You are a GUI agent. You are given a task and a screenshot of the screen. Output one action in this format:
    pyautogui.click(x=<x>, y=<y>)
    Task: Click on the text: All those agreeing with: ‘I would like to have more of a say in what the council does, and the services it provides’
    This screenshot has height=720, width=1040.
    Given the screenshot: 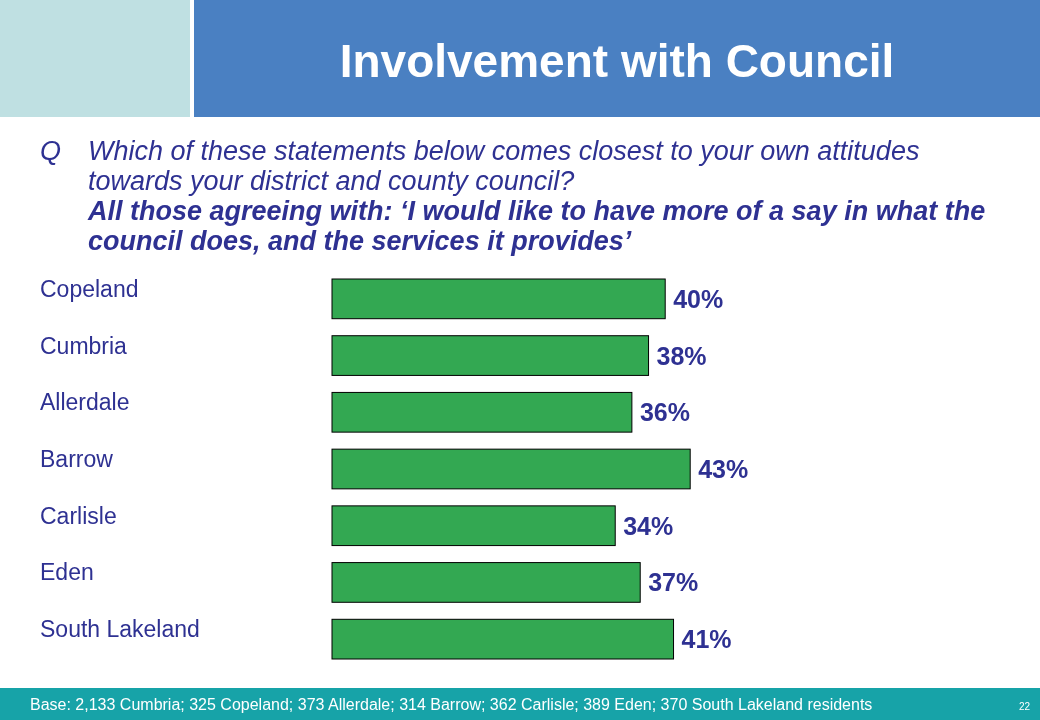 What is the action you would take?
    pyautogui.click(x=536, y=226)
    